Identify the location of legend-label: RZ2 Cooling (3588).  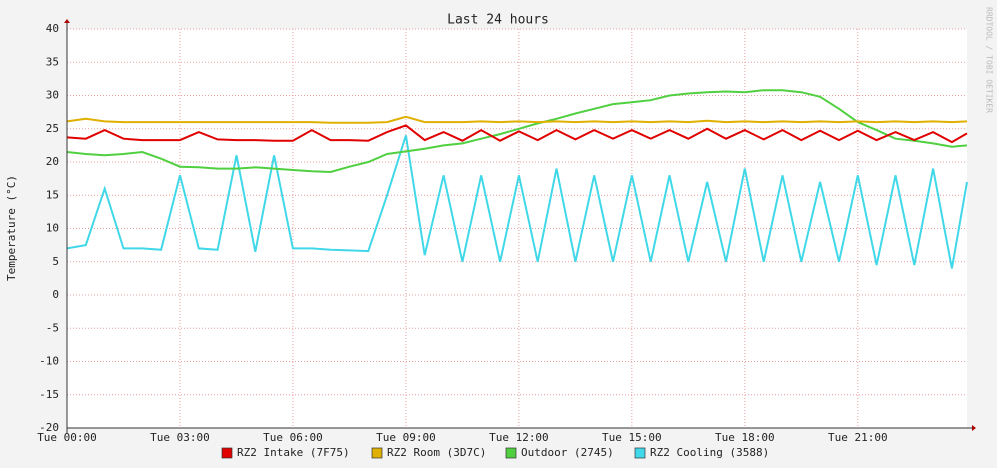
(709, 452).